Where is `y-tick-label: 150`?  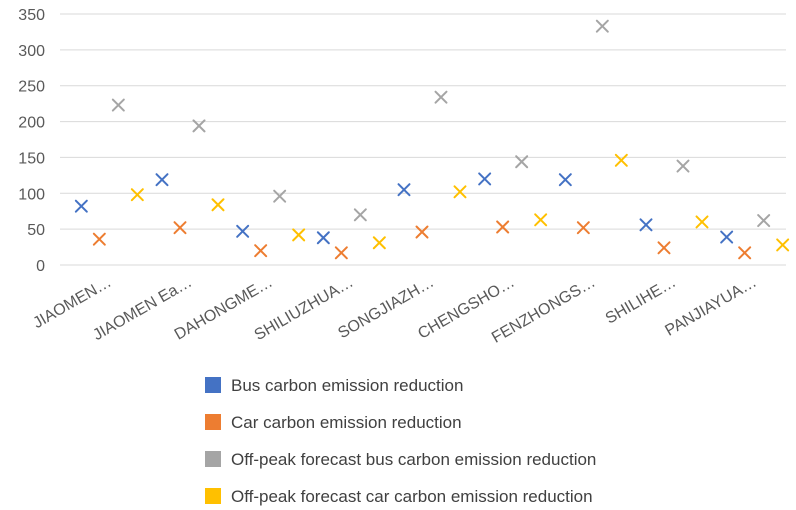 y-tick-label: 150 is located at coordinates (31, 158).